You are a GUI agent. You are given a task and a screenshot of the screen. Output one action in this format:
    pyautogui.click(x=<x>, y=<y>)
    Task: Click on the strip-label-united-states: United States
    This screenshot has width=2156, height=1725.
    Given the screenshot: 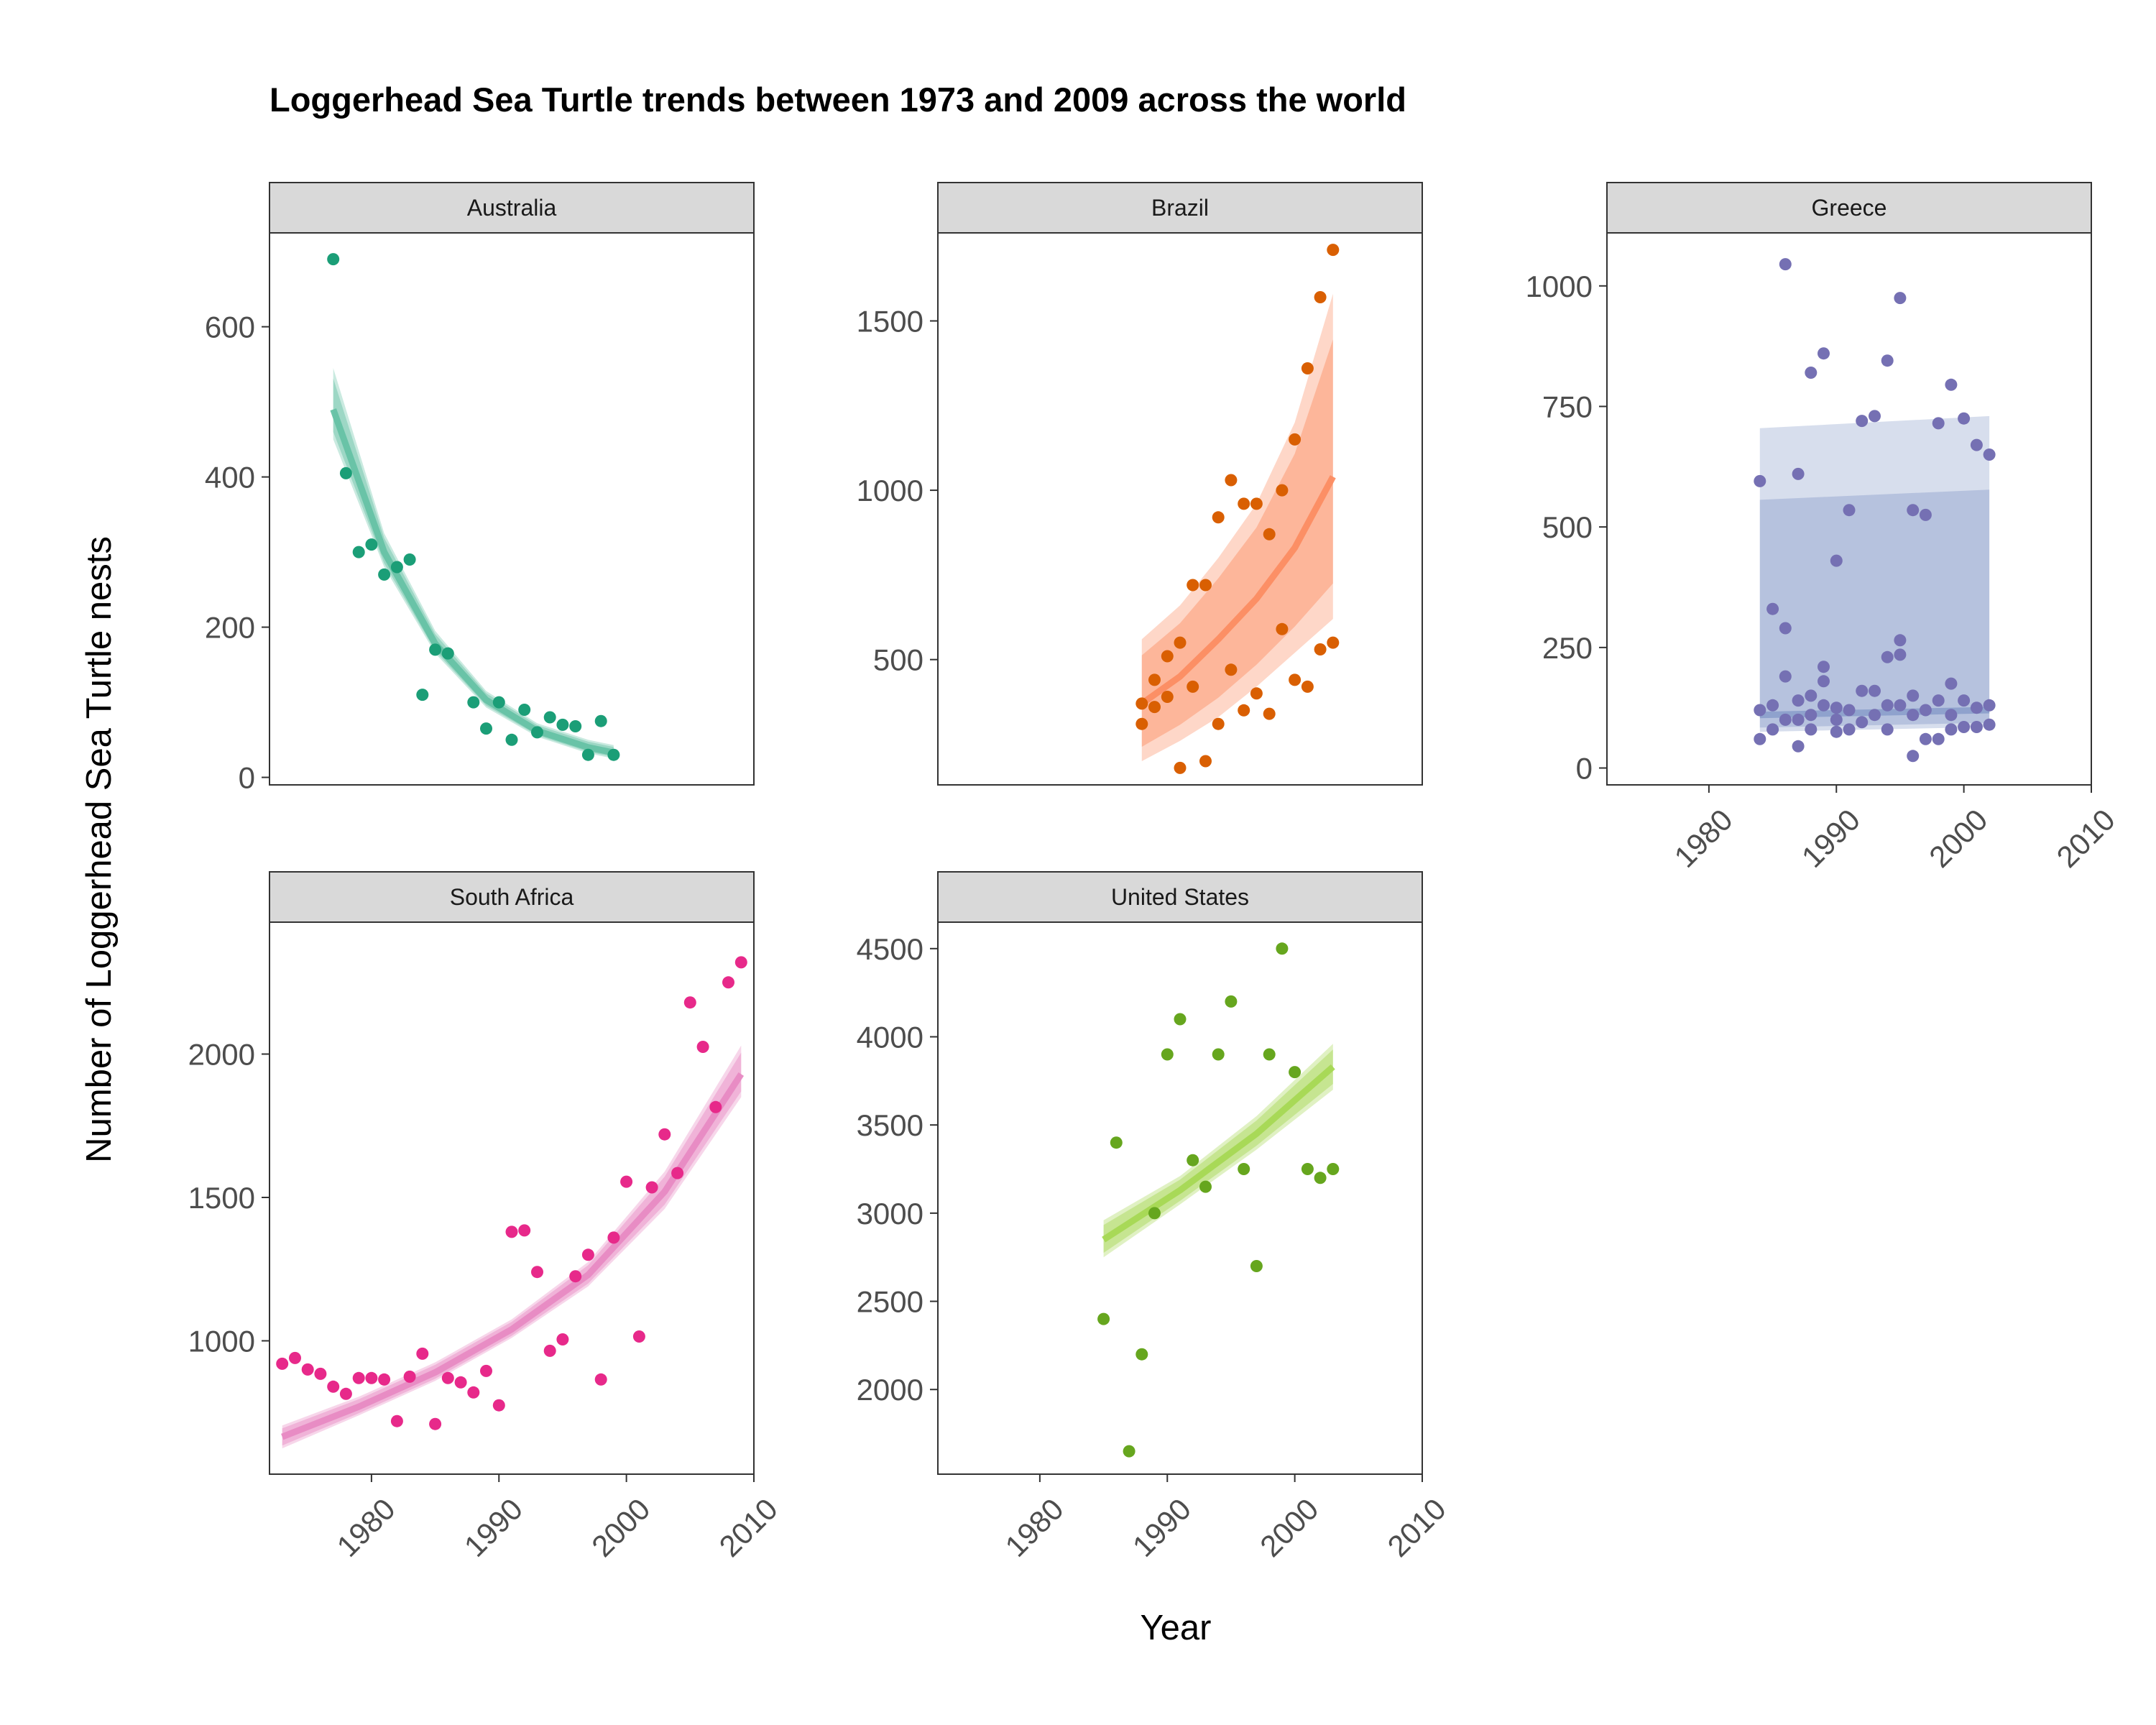 What is the action you would take?
    pyautogui.click(x=1180, y=897)
    